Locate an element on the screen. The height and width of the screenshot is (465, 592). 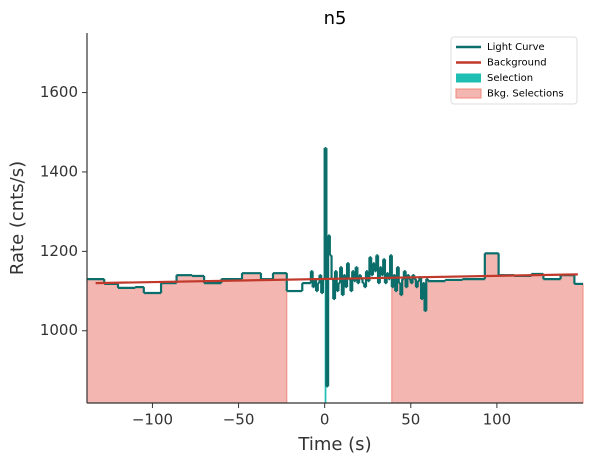
x-tick-label: −50 is located at coordinates (239, 420).